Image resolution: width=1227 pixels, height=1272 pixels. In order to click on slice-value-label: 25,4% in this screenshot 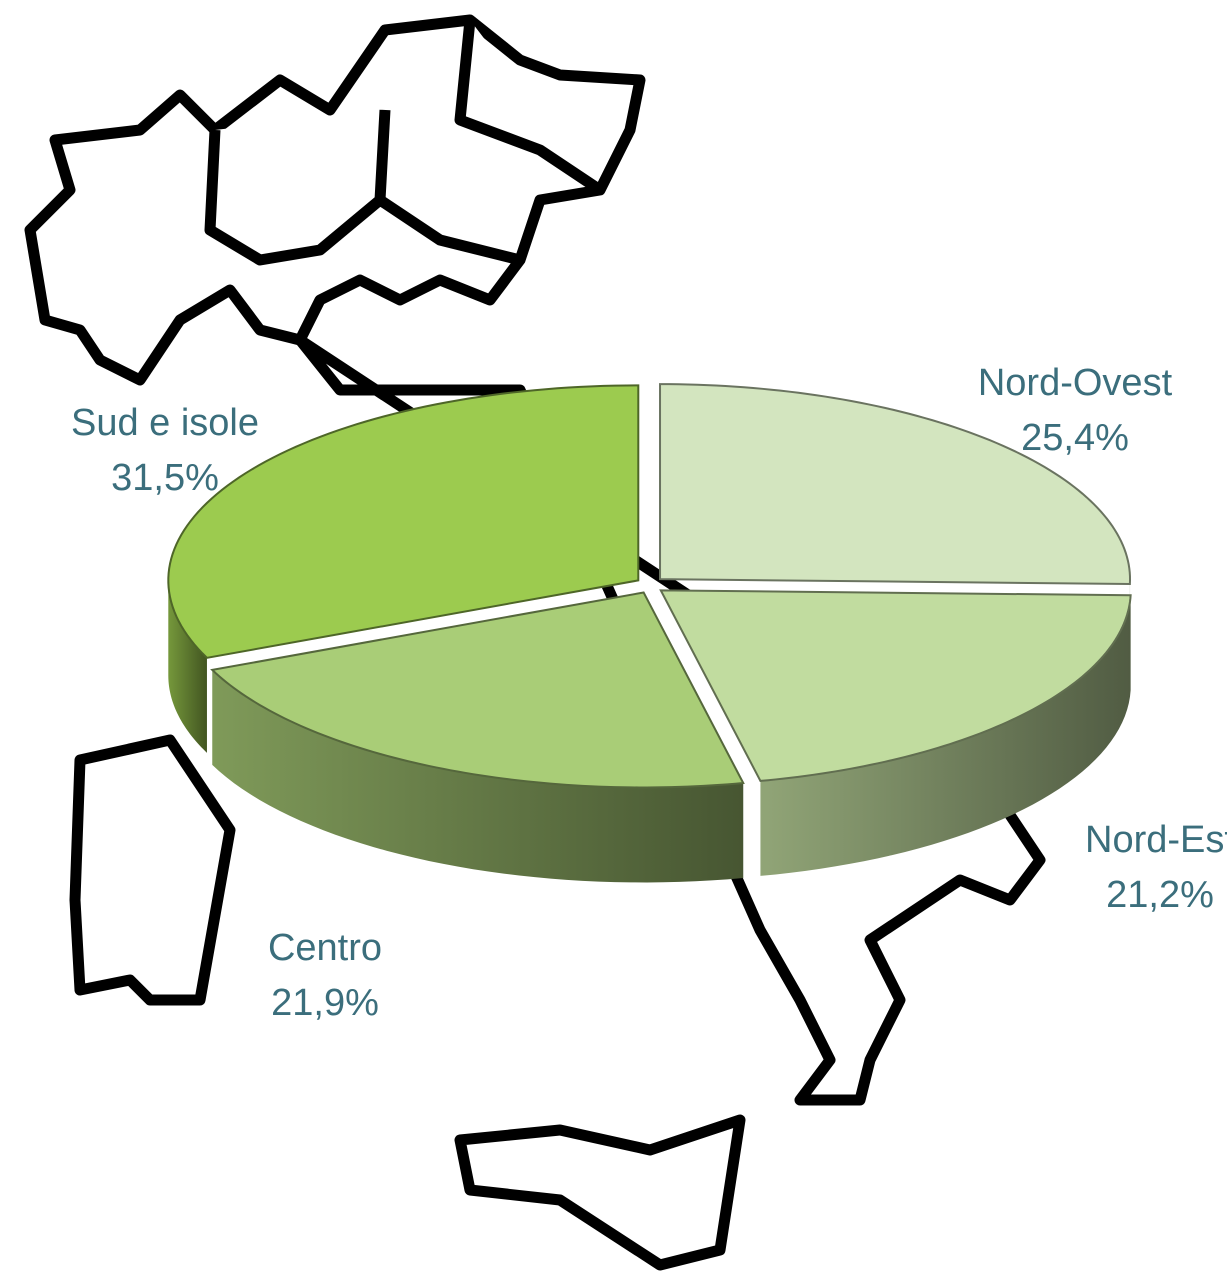, I will do `click(1075, 438)`.